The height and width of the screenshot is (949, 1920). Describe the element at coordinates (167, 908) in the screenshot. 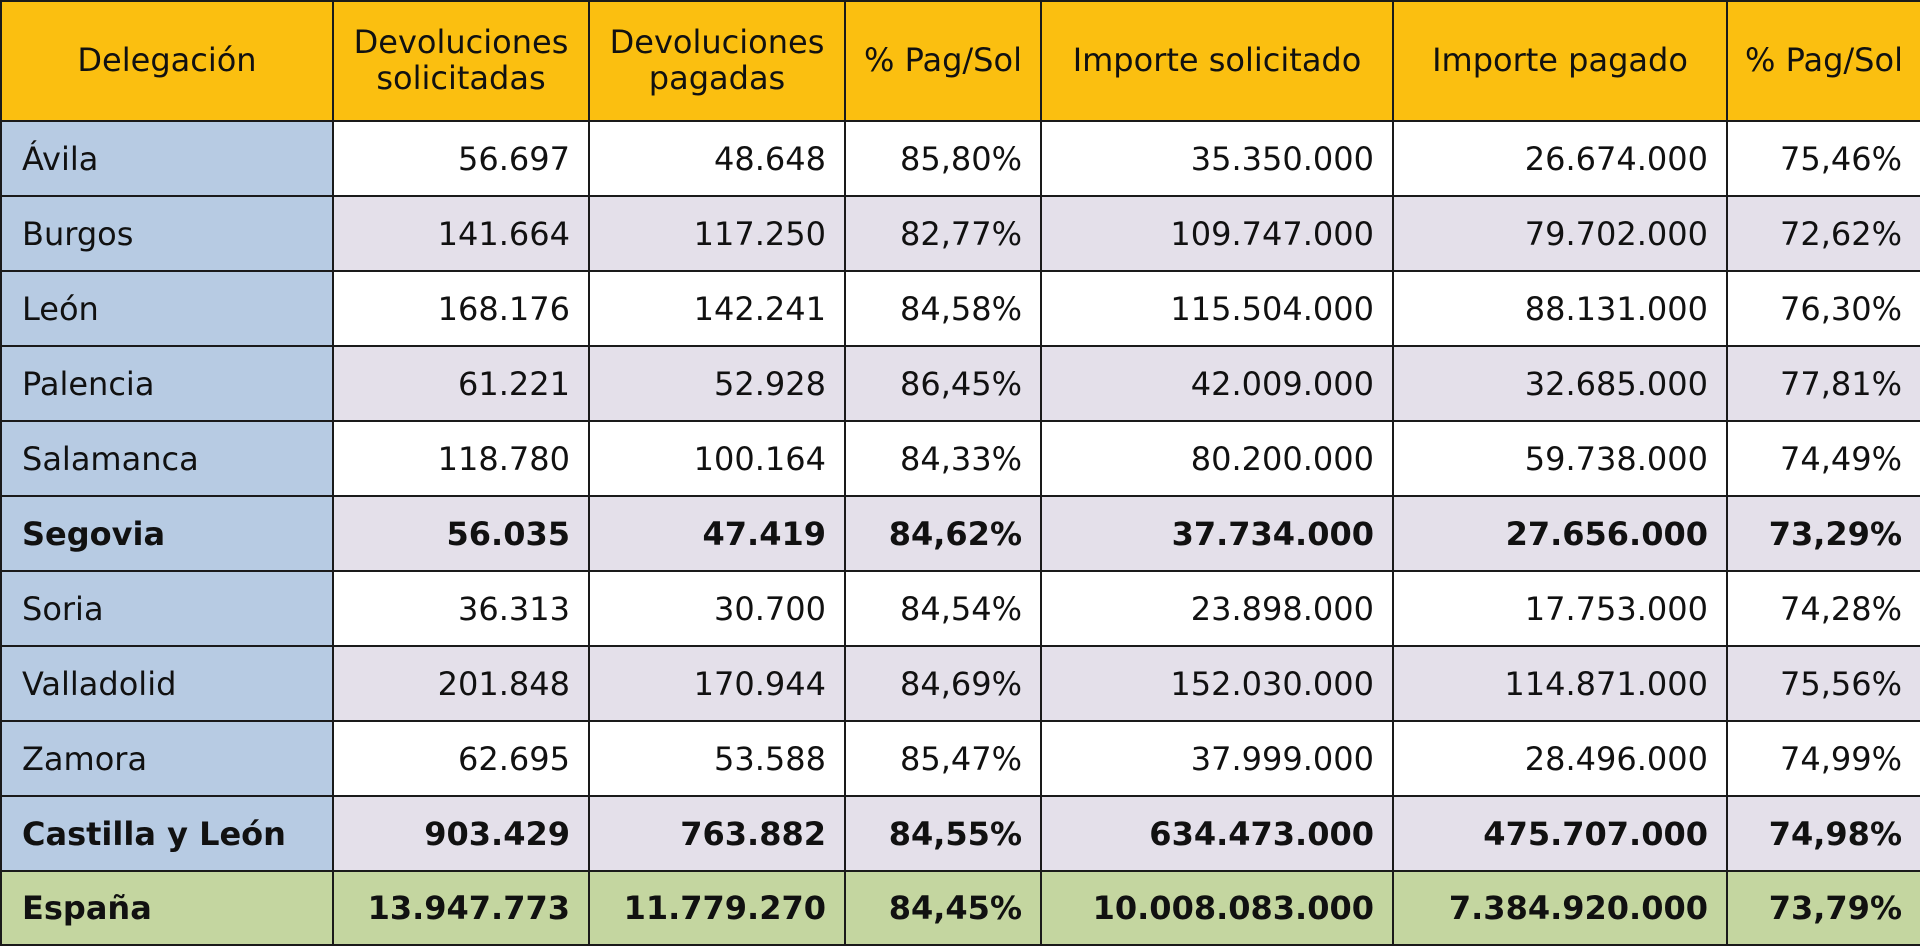

I see `delegacion-name: España` at that location.